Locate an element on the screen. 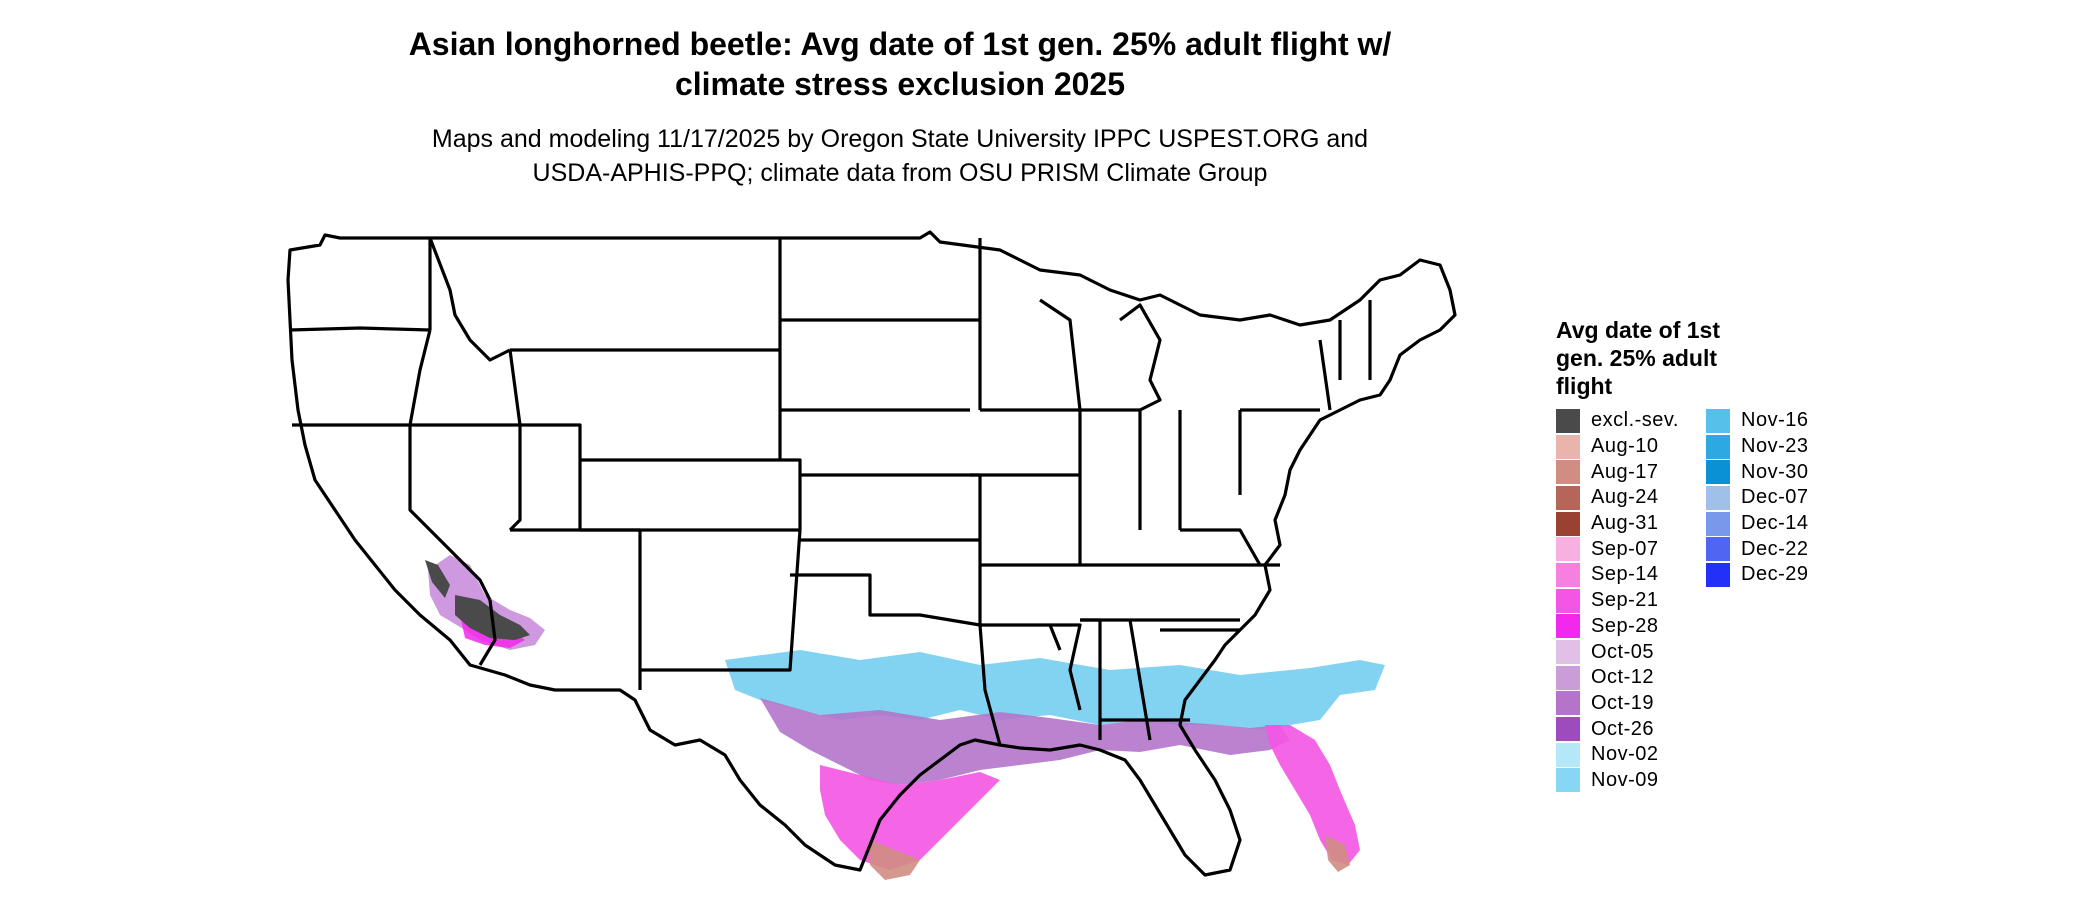  legend-item: Dec-22 is located at coordinates (1781, 549).